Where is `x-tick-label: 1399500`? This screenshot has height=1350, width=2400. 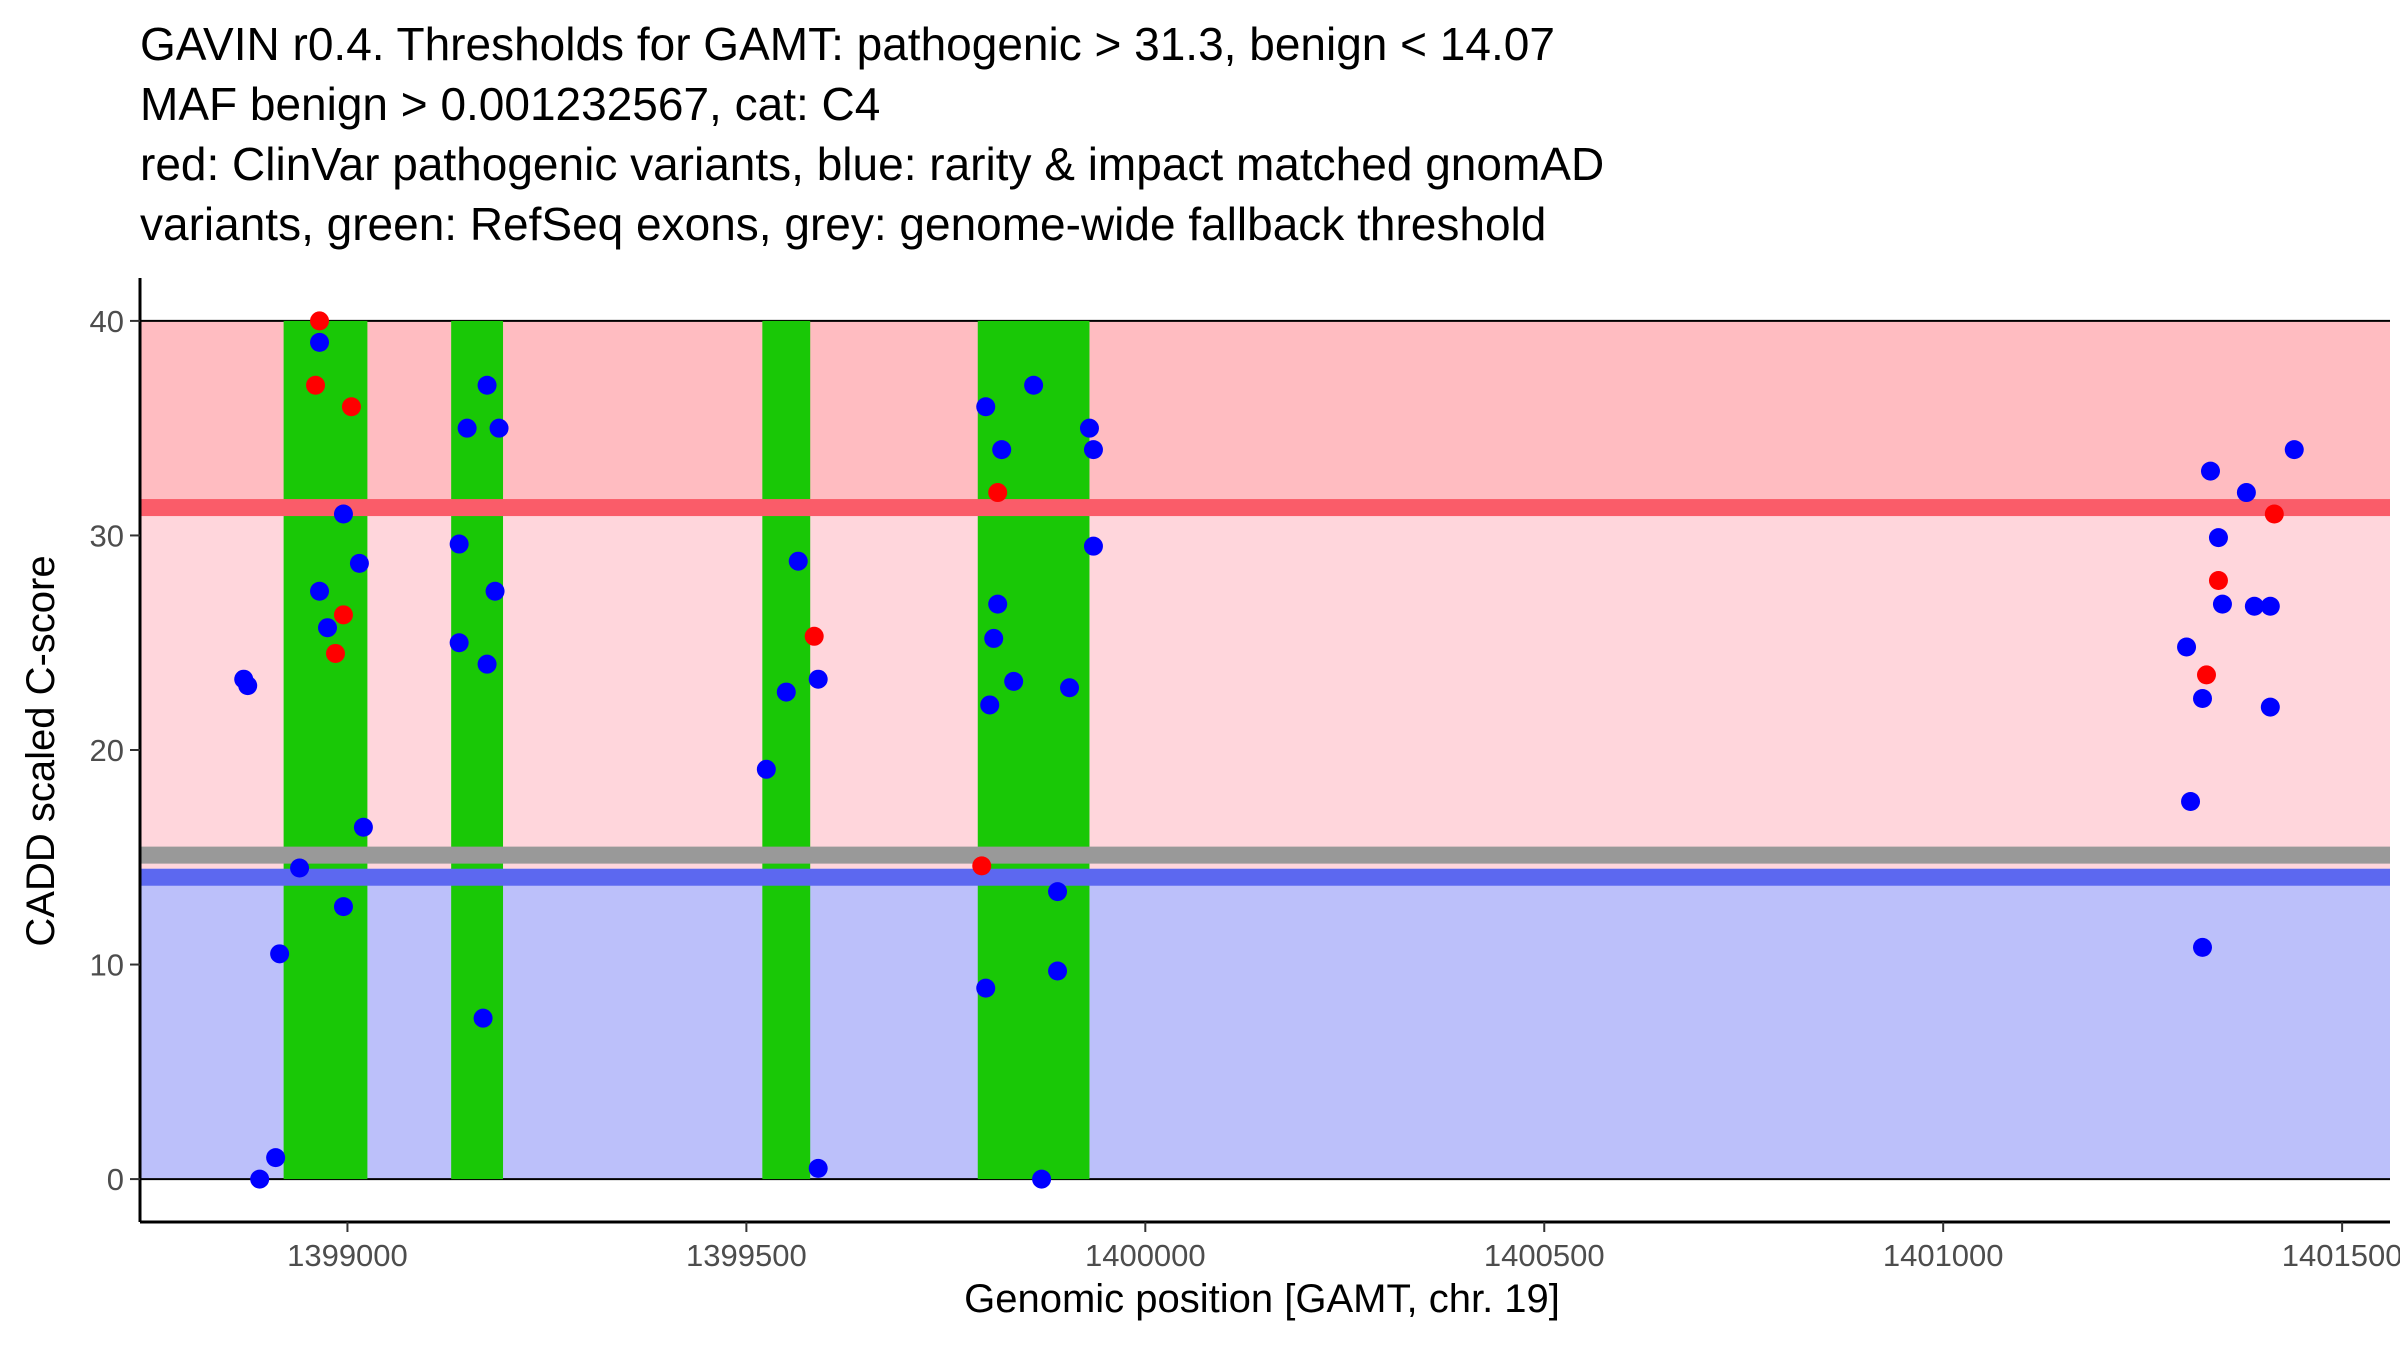
x-tick-label: 1399500 is located at coordinates (746, 1255).